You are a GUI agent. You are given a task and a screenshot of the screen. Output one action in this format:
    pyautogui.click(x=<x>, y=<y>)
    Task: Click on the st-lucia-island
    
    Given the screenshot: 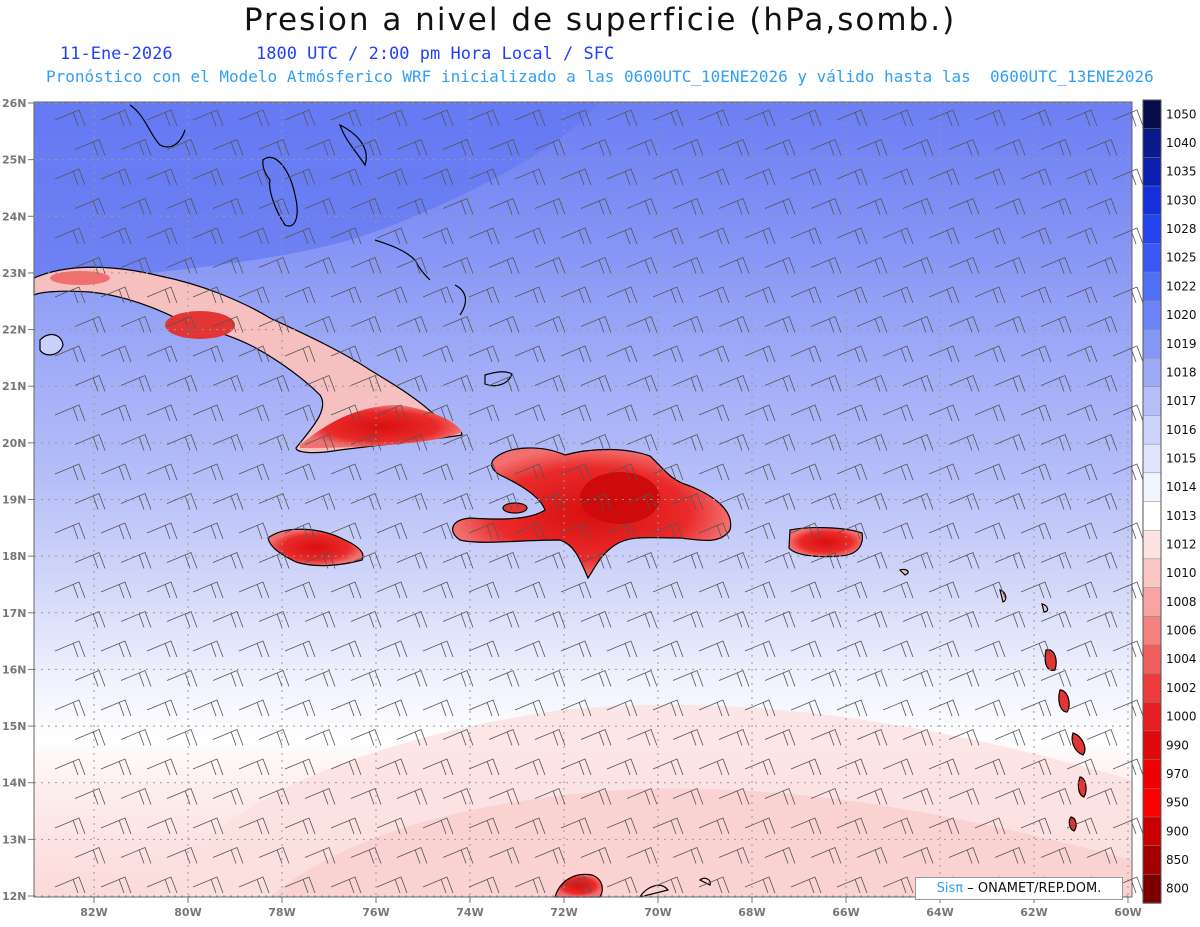 What is the action you would take?
    pyautogui.click(x=1082, y=787)
    